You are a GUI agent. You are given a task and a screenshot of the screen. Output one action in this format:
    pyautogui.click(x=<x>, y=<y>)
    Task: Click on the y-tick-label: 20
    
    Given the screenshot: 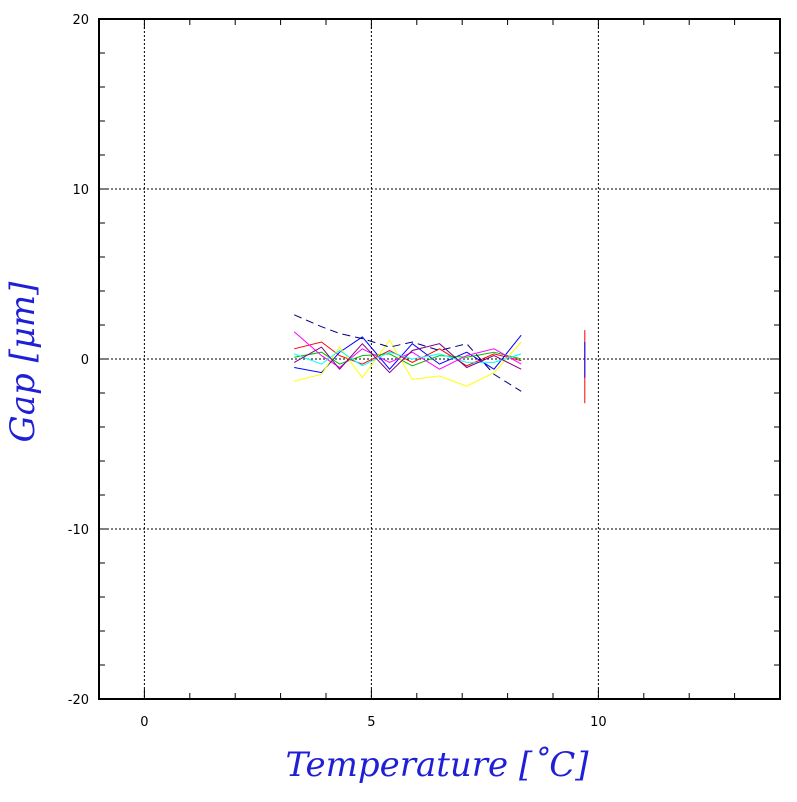 What is the action you would take?
    pyautogui.click(x=80, y=20)
    